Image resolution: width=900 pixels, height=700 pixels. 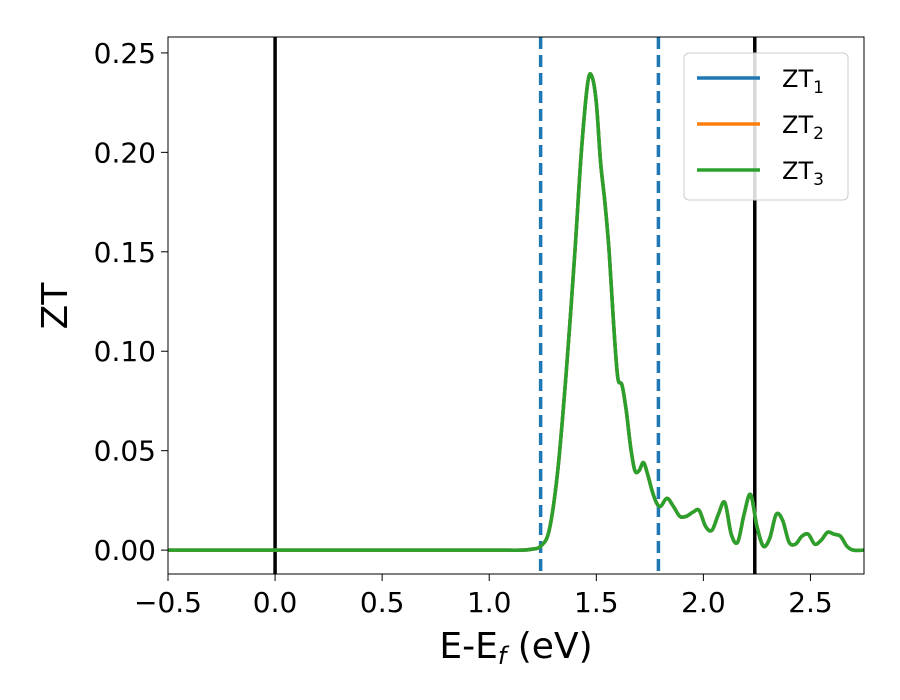 What do you see at coordinates (55, 306) in the screenshot?
I see `y-axis-label: ZT` at bounding box center [55, 306].